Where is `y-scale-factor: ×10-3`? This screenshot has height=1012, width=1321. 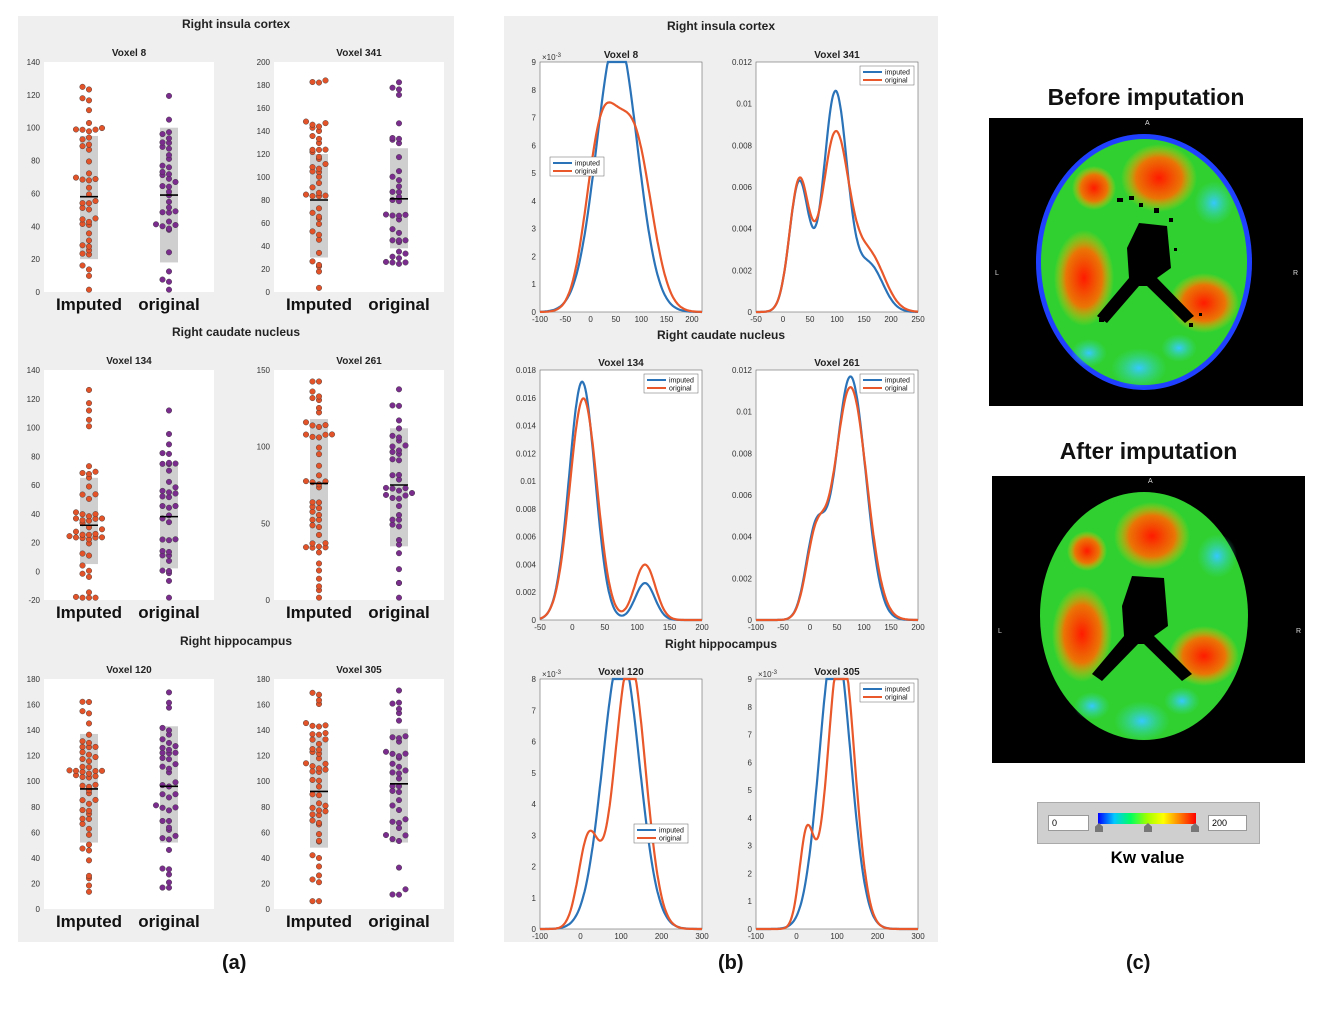
y-scale-factor: ×10-3 is located at coordinates (768, 674).